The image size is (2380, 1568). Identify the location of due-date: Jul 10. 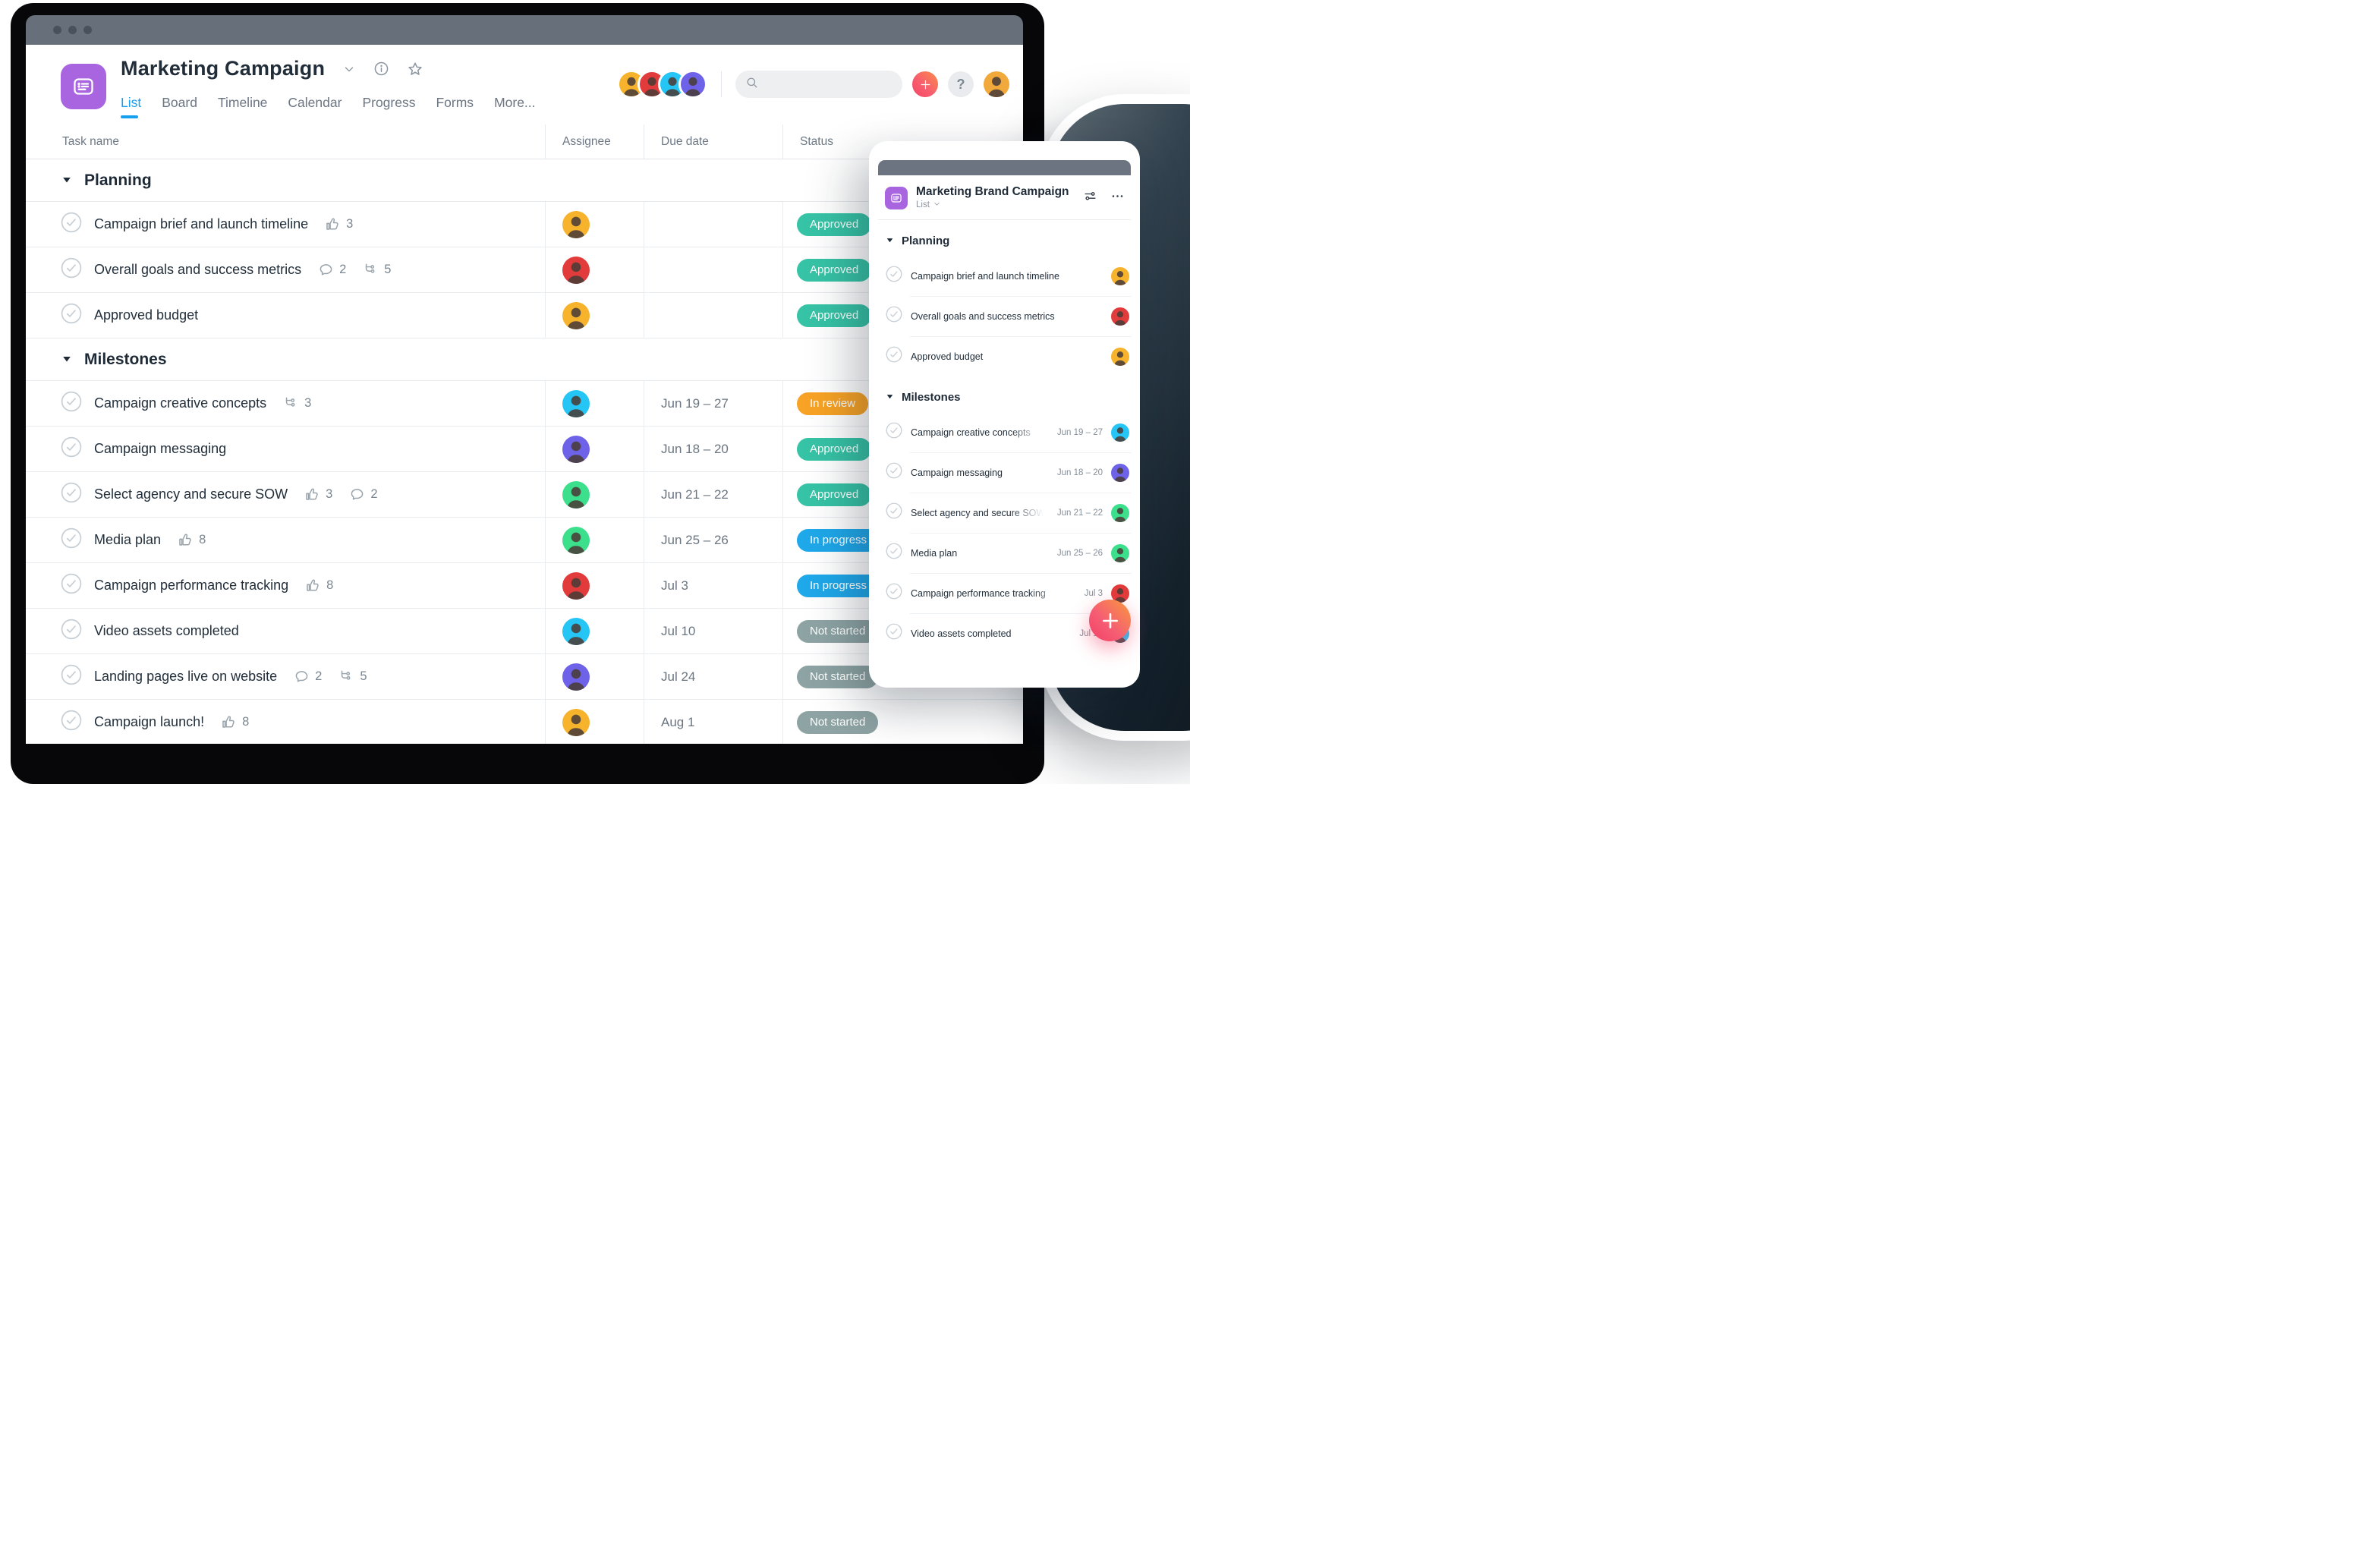
(678, 630).